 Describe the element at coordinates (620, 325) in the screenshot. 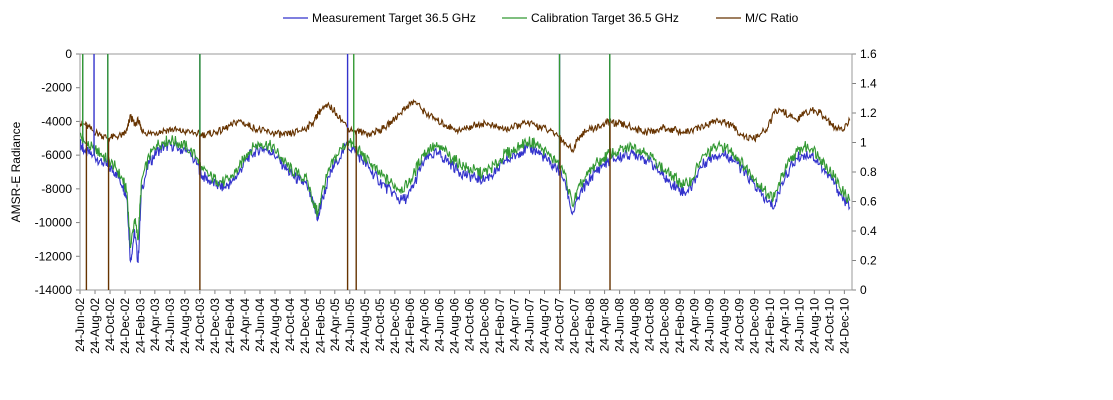

I see `x-tick-label: 24-Jun-08` at that location.